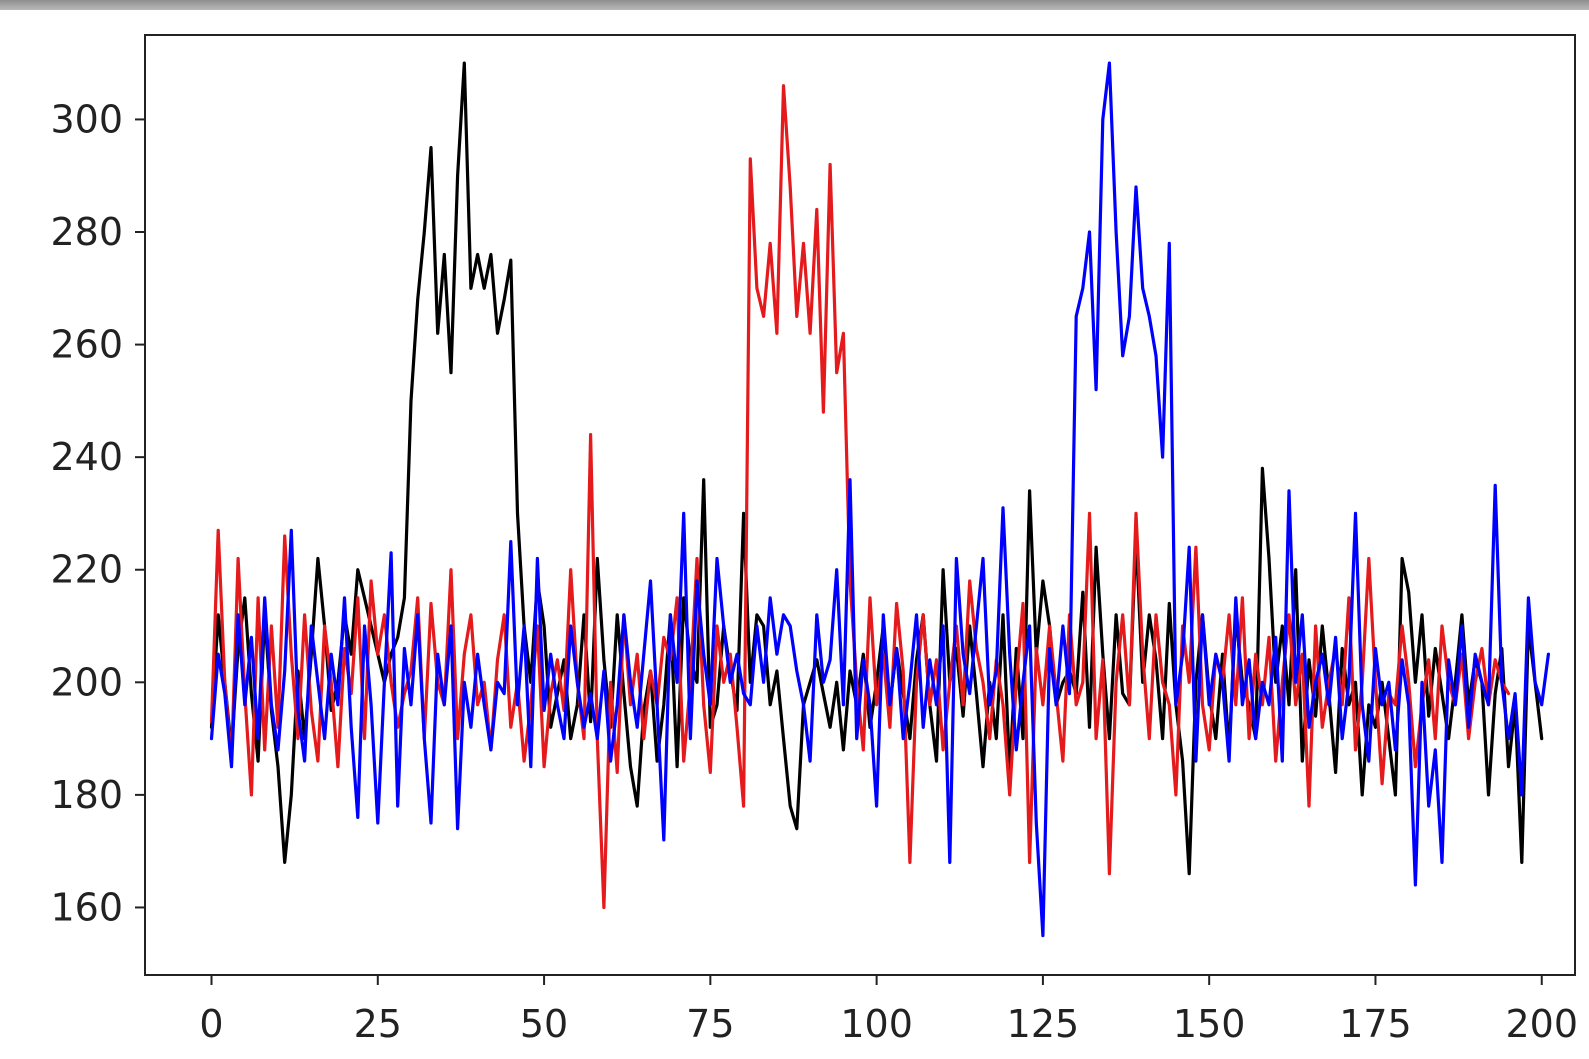 The image size is (1589, 1059). What do you see at coordinates (211, 1024) in the screenshot?
I see `x-tick-label: 0` at bounding box center [211, 1024].